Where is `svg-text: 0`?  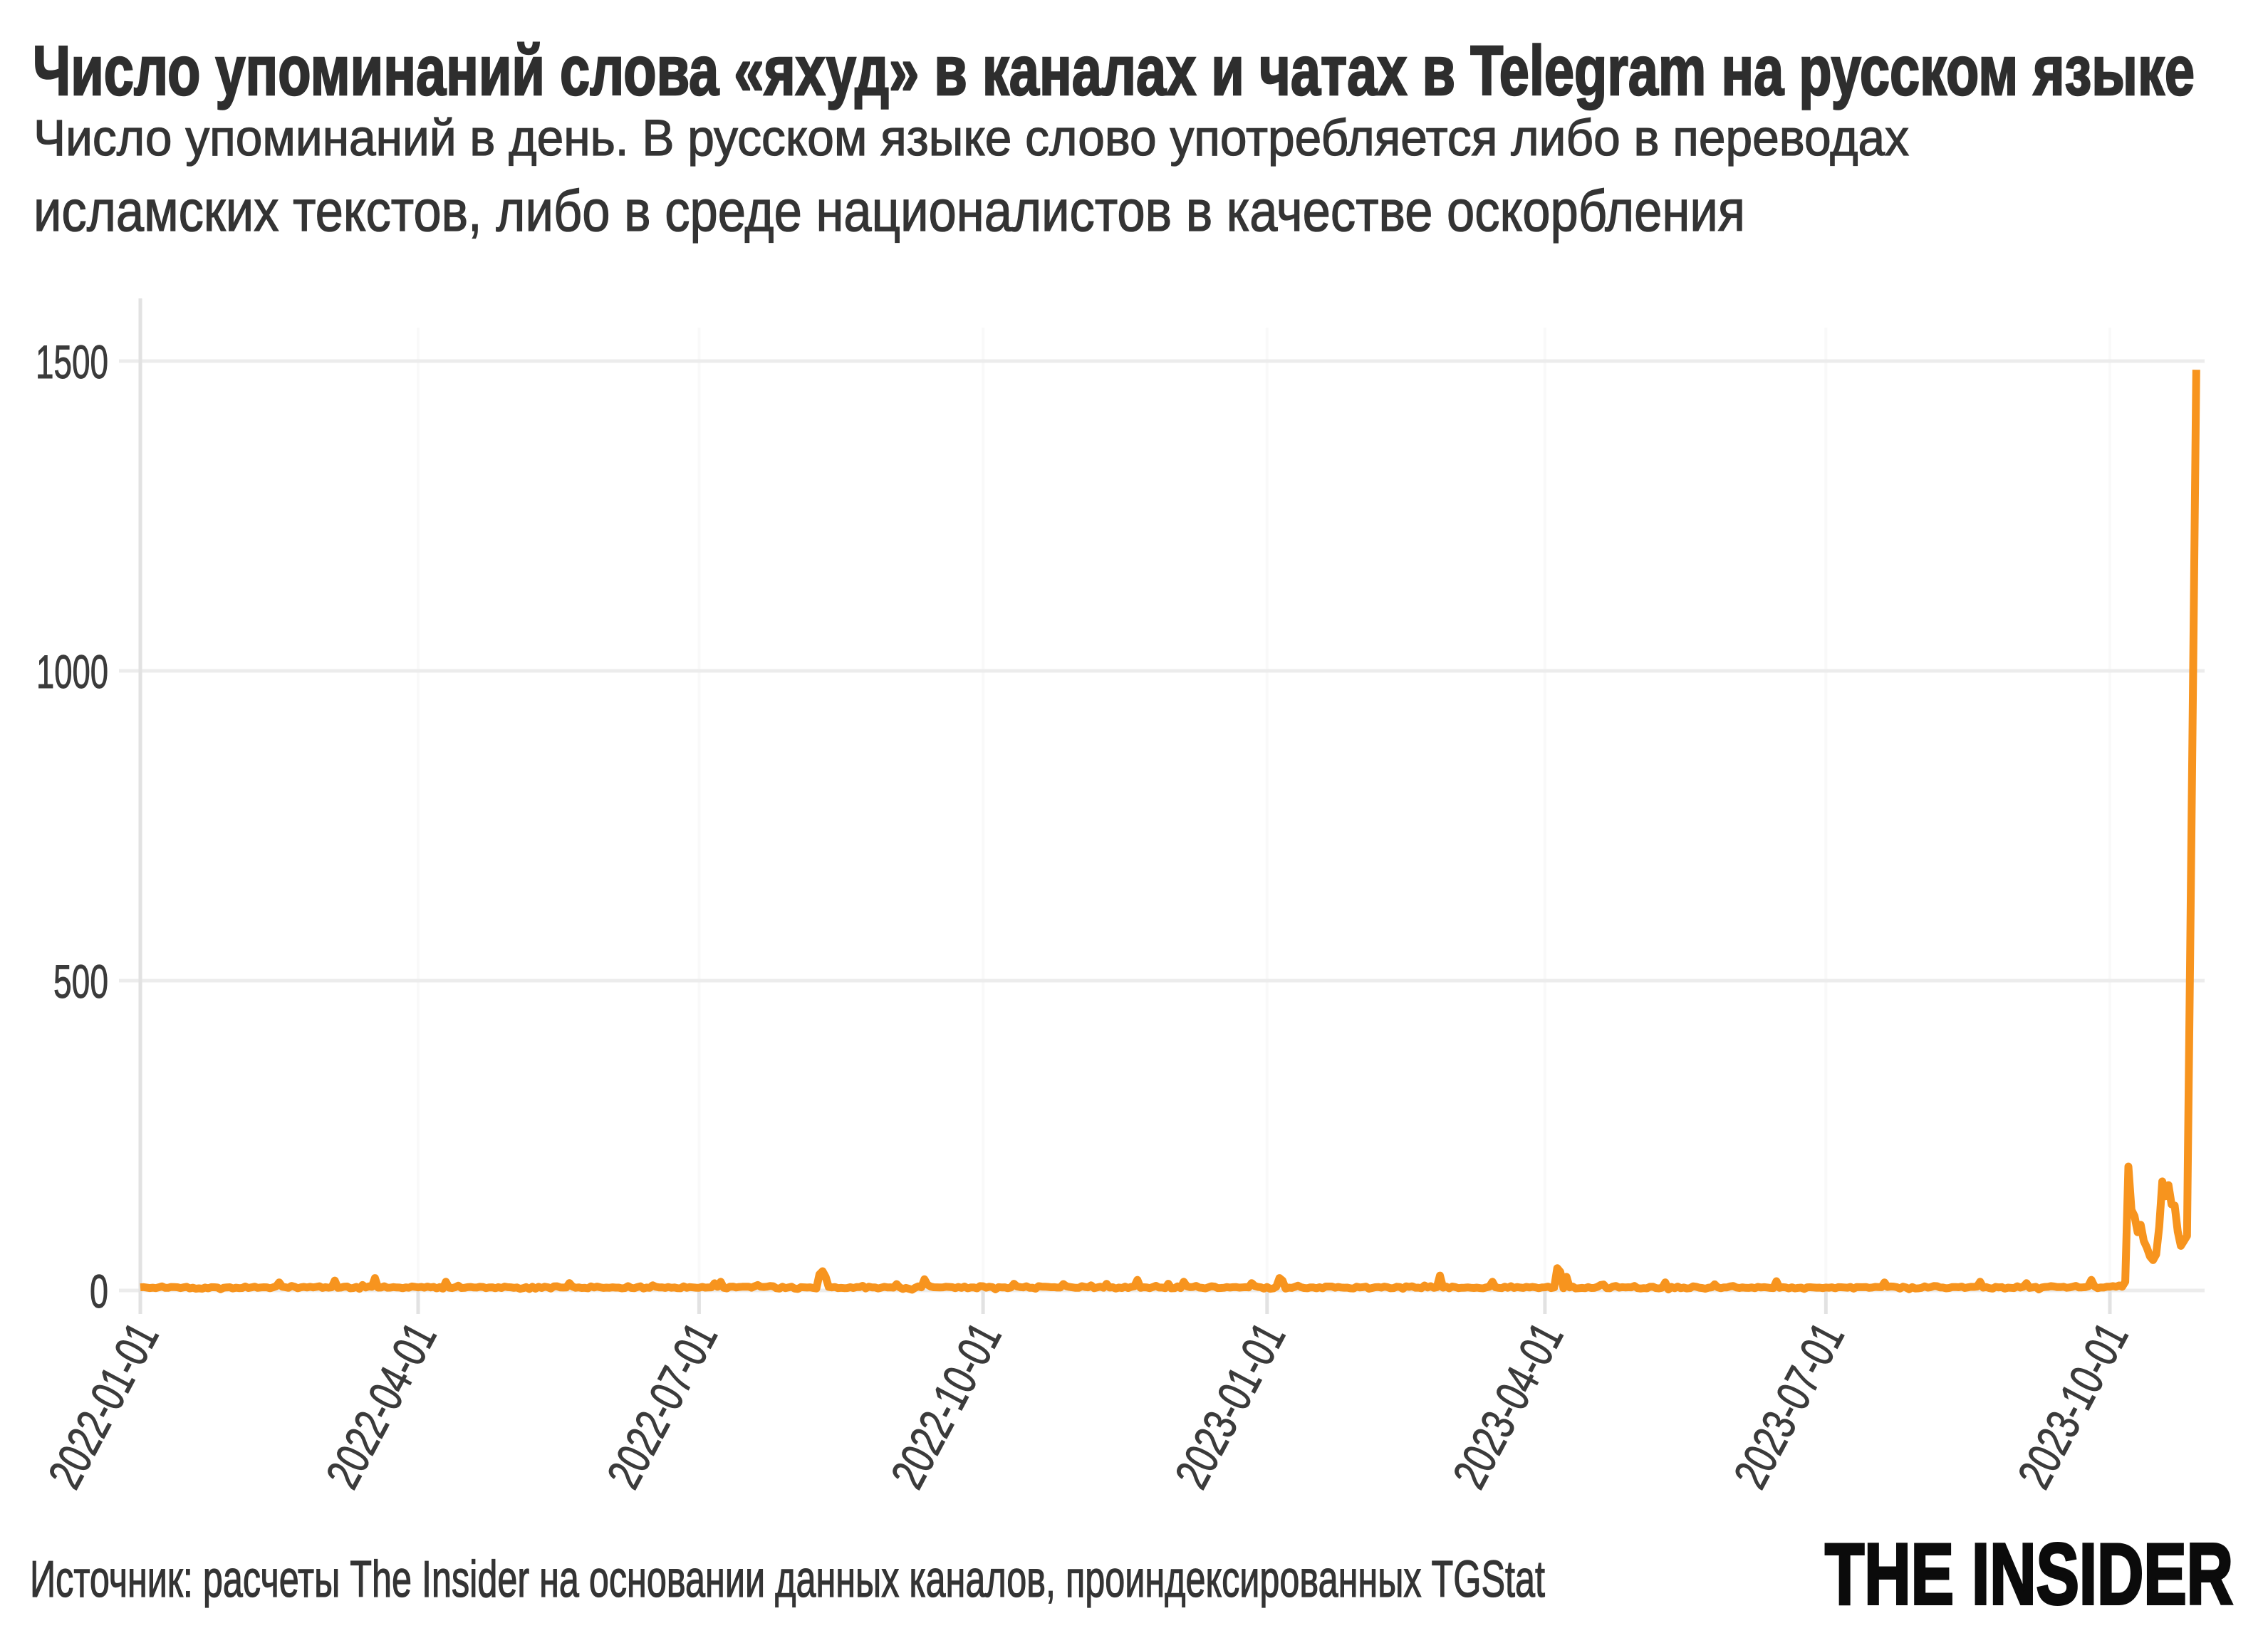 svg-text: 0 is located at coordinates (99, 1291).